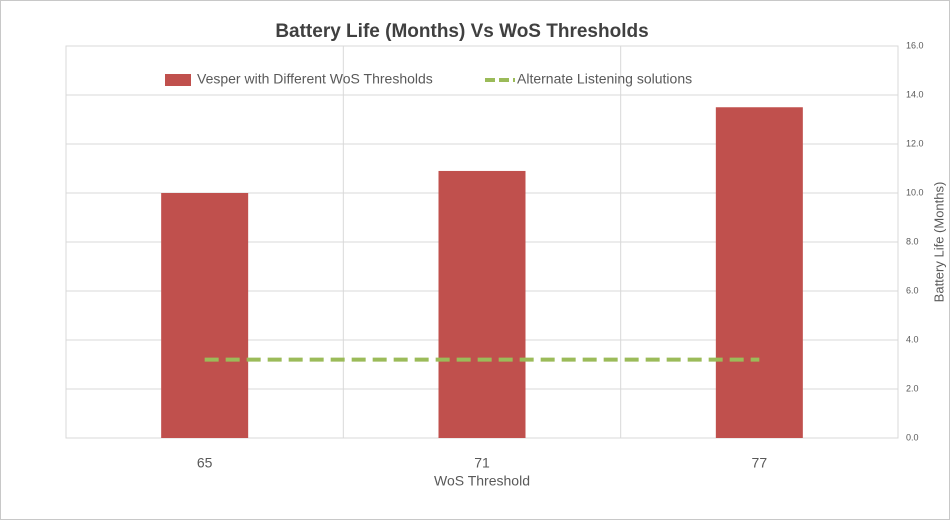  Describe the element at coordinates (912, 339) in the screenshot. I see `y-tick-label: 4.0` at that location.